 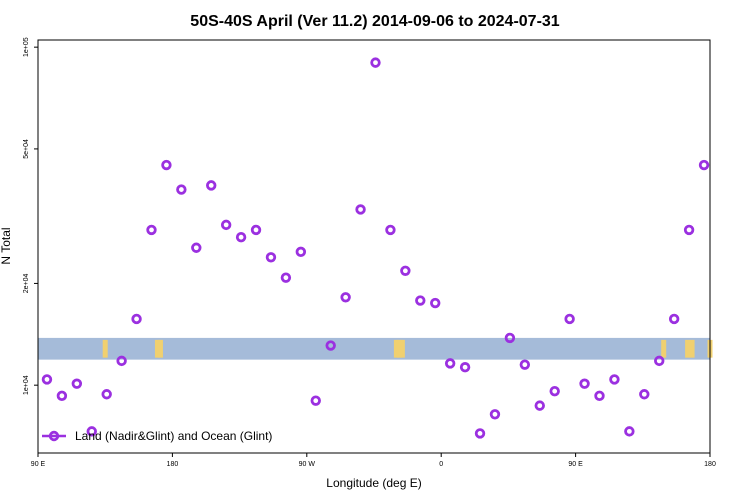 I want to click on legend-entry: Land (Nadir&Glint) and Ocean (Glint), so click(x=173, y=436).